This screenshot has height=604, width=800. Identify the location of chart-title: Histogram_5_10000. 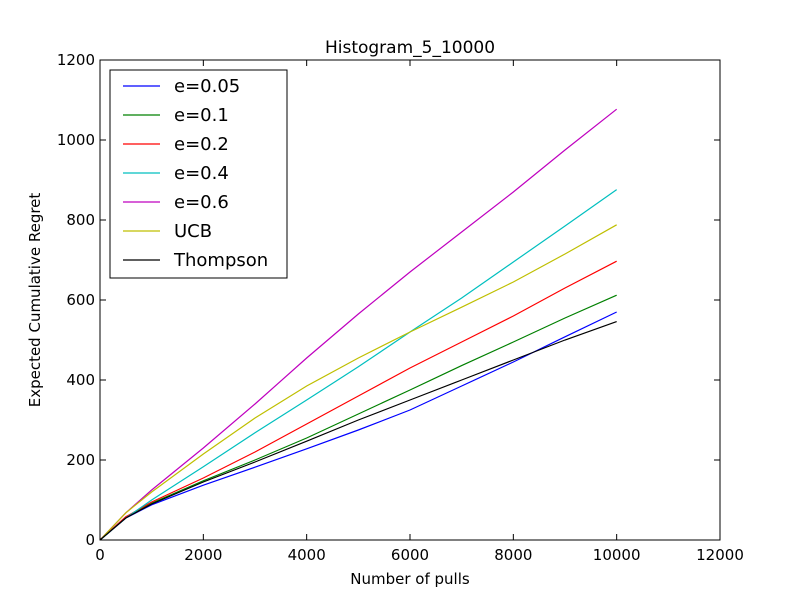
(410, 48).